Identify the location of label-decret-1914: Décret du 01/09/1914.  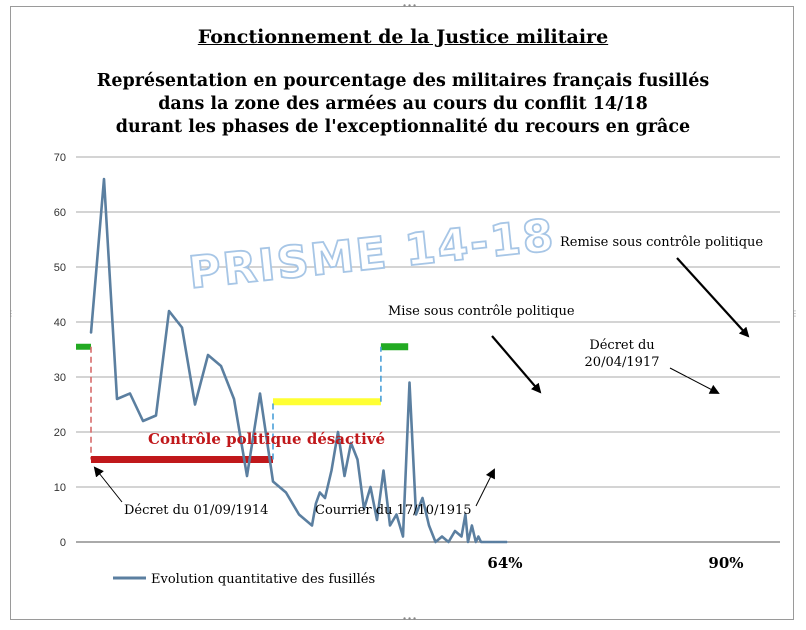
(196, 510).